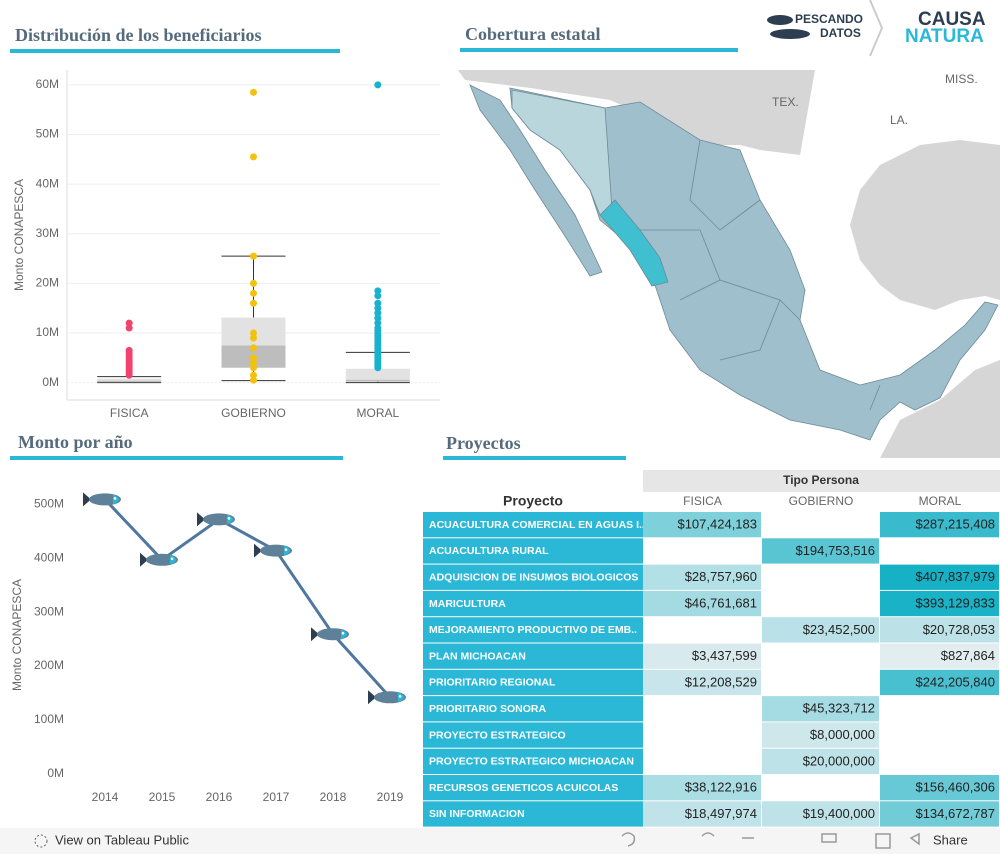 The image size is (1000, 854). Describe the element at coordinates (523, 788) in the screenshot. I see `row-label: RECURSOS GENETICOS ACUICOLAS` at that location.